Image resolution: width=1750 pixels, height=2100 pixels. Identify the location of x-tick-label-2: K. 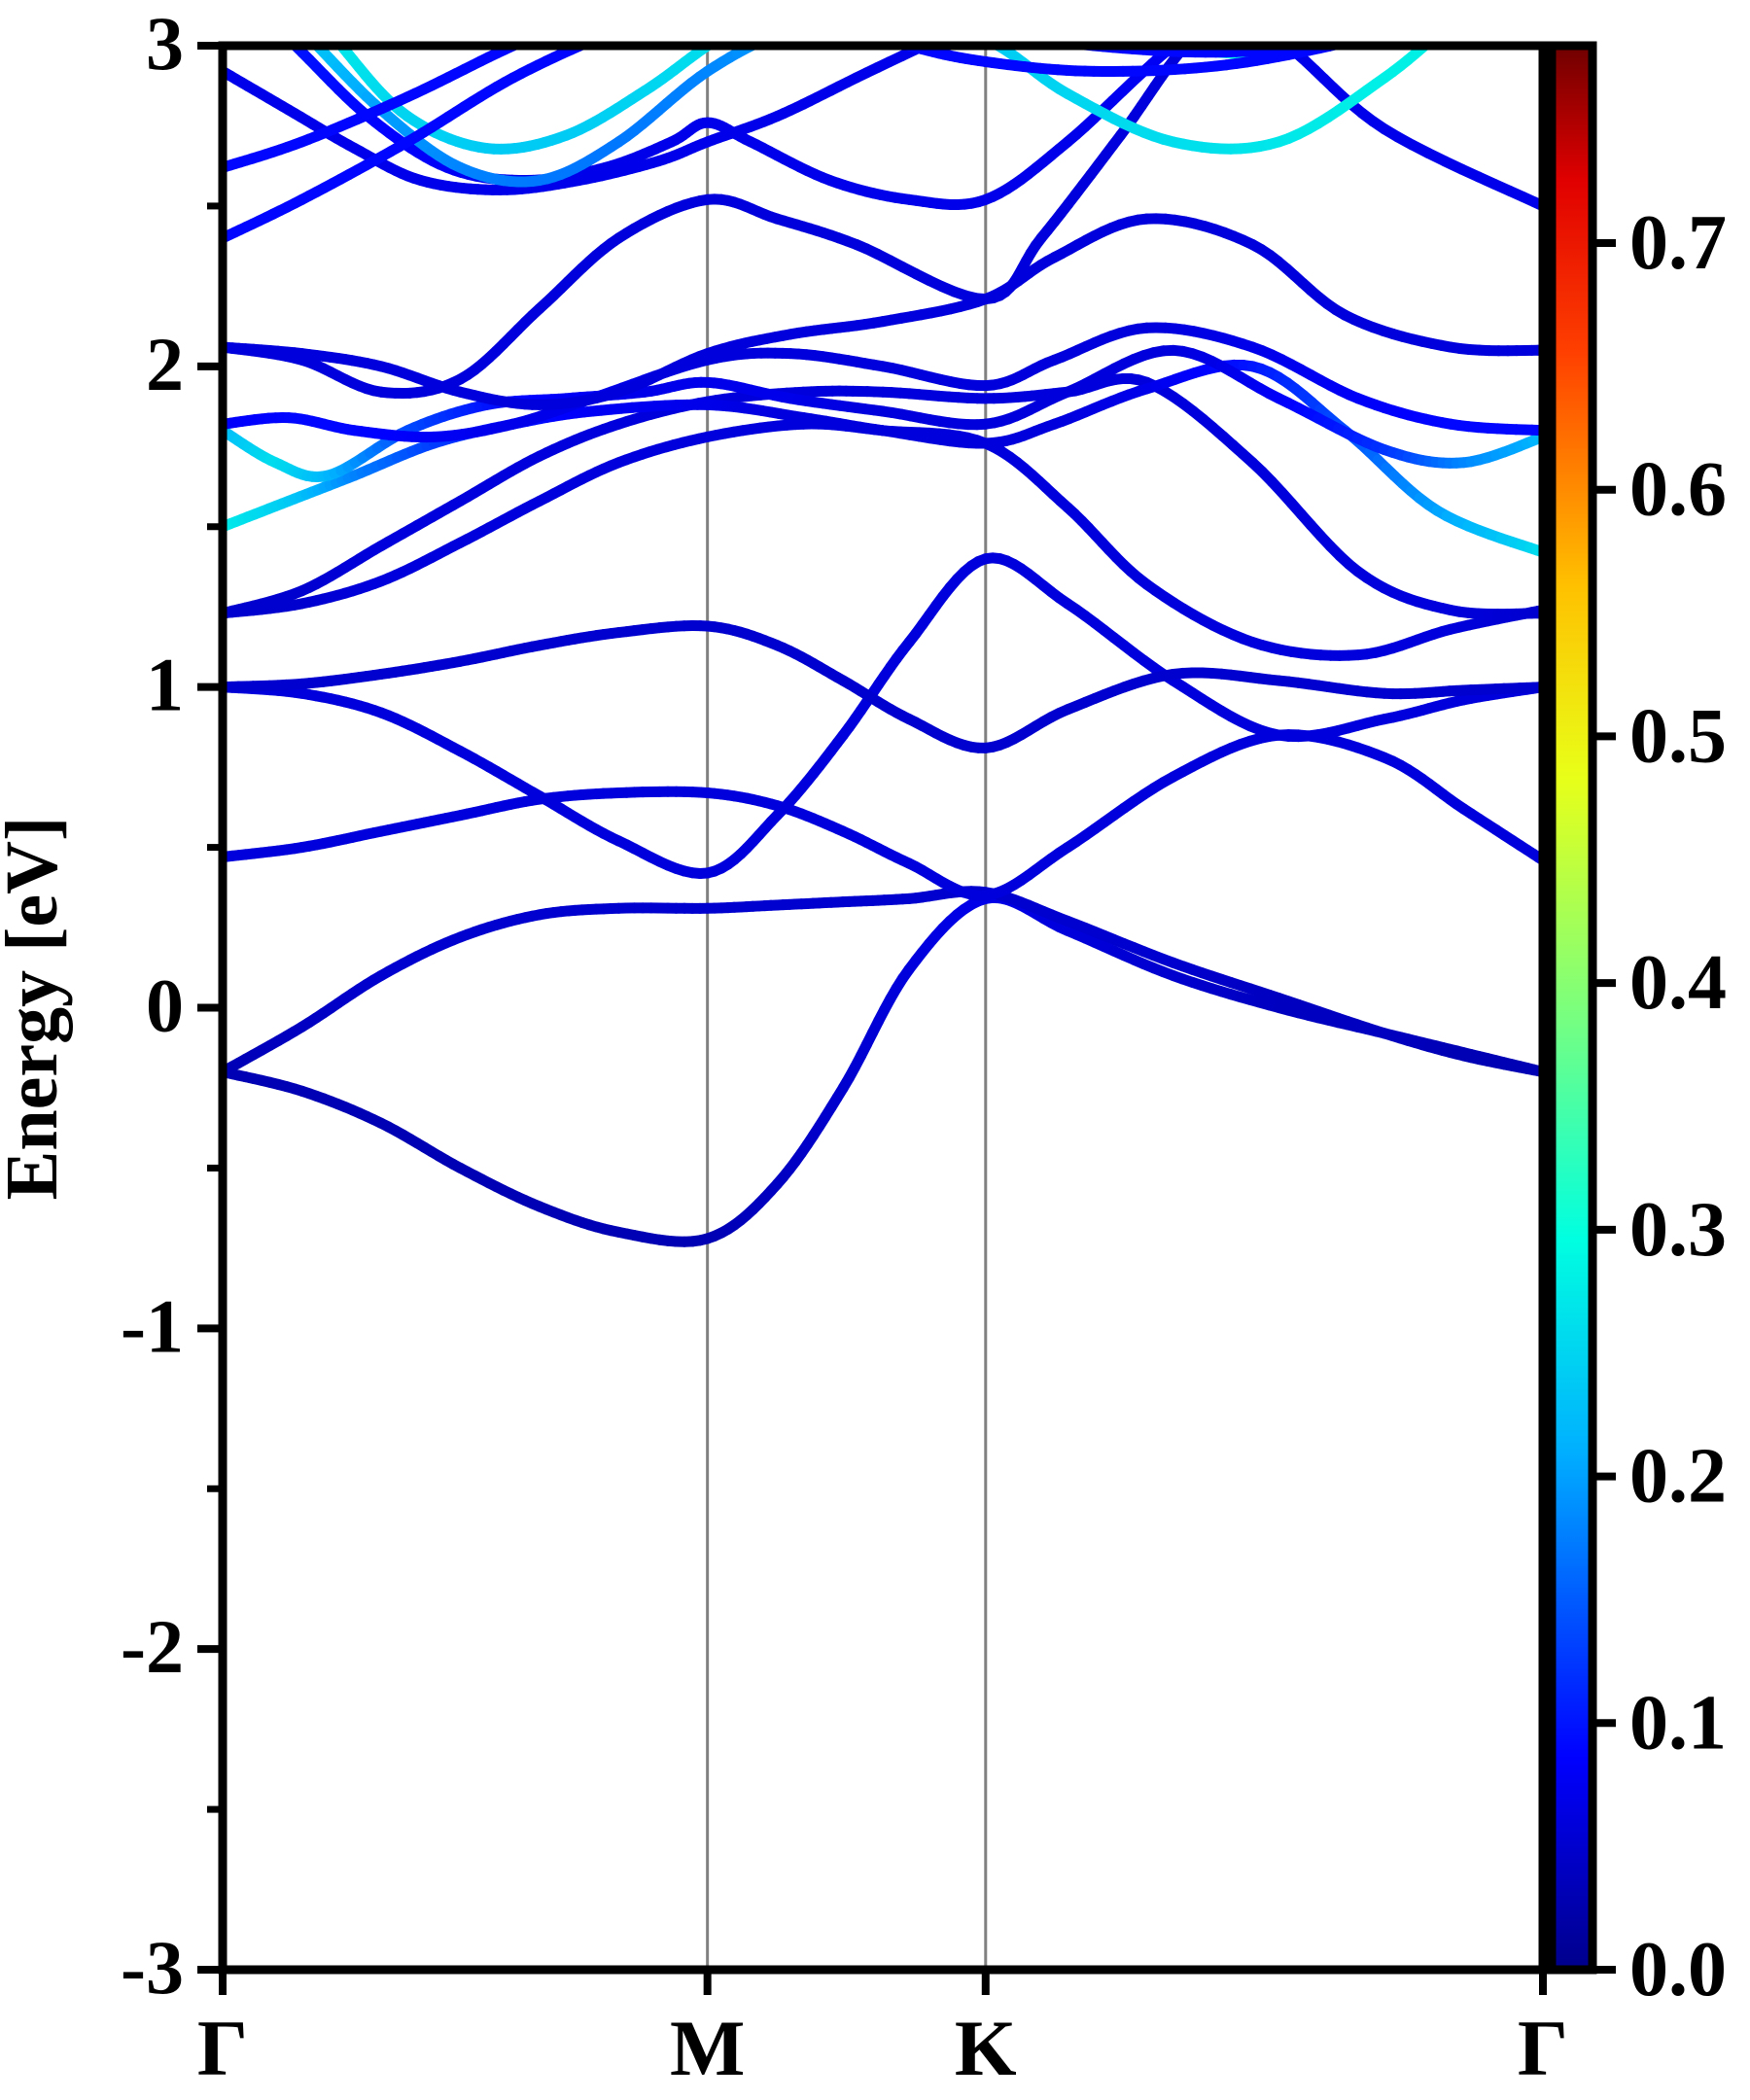
(986, 2048).